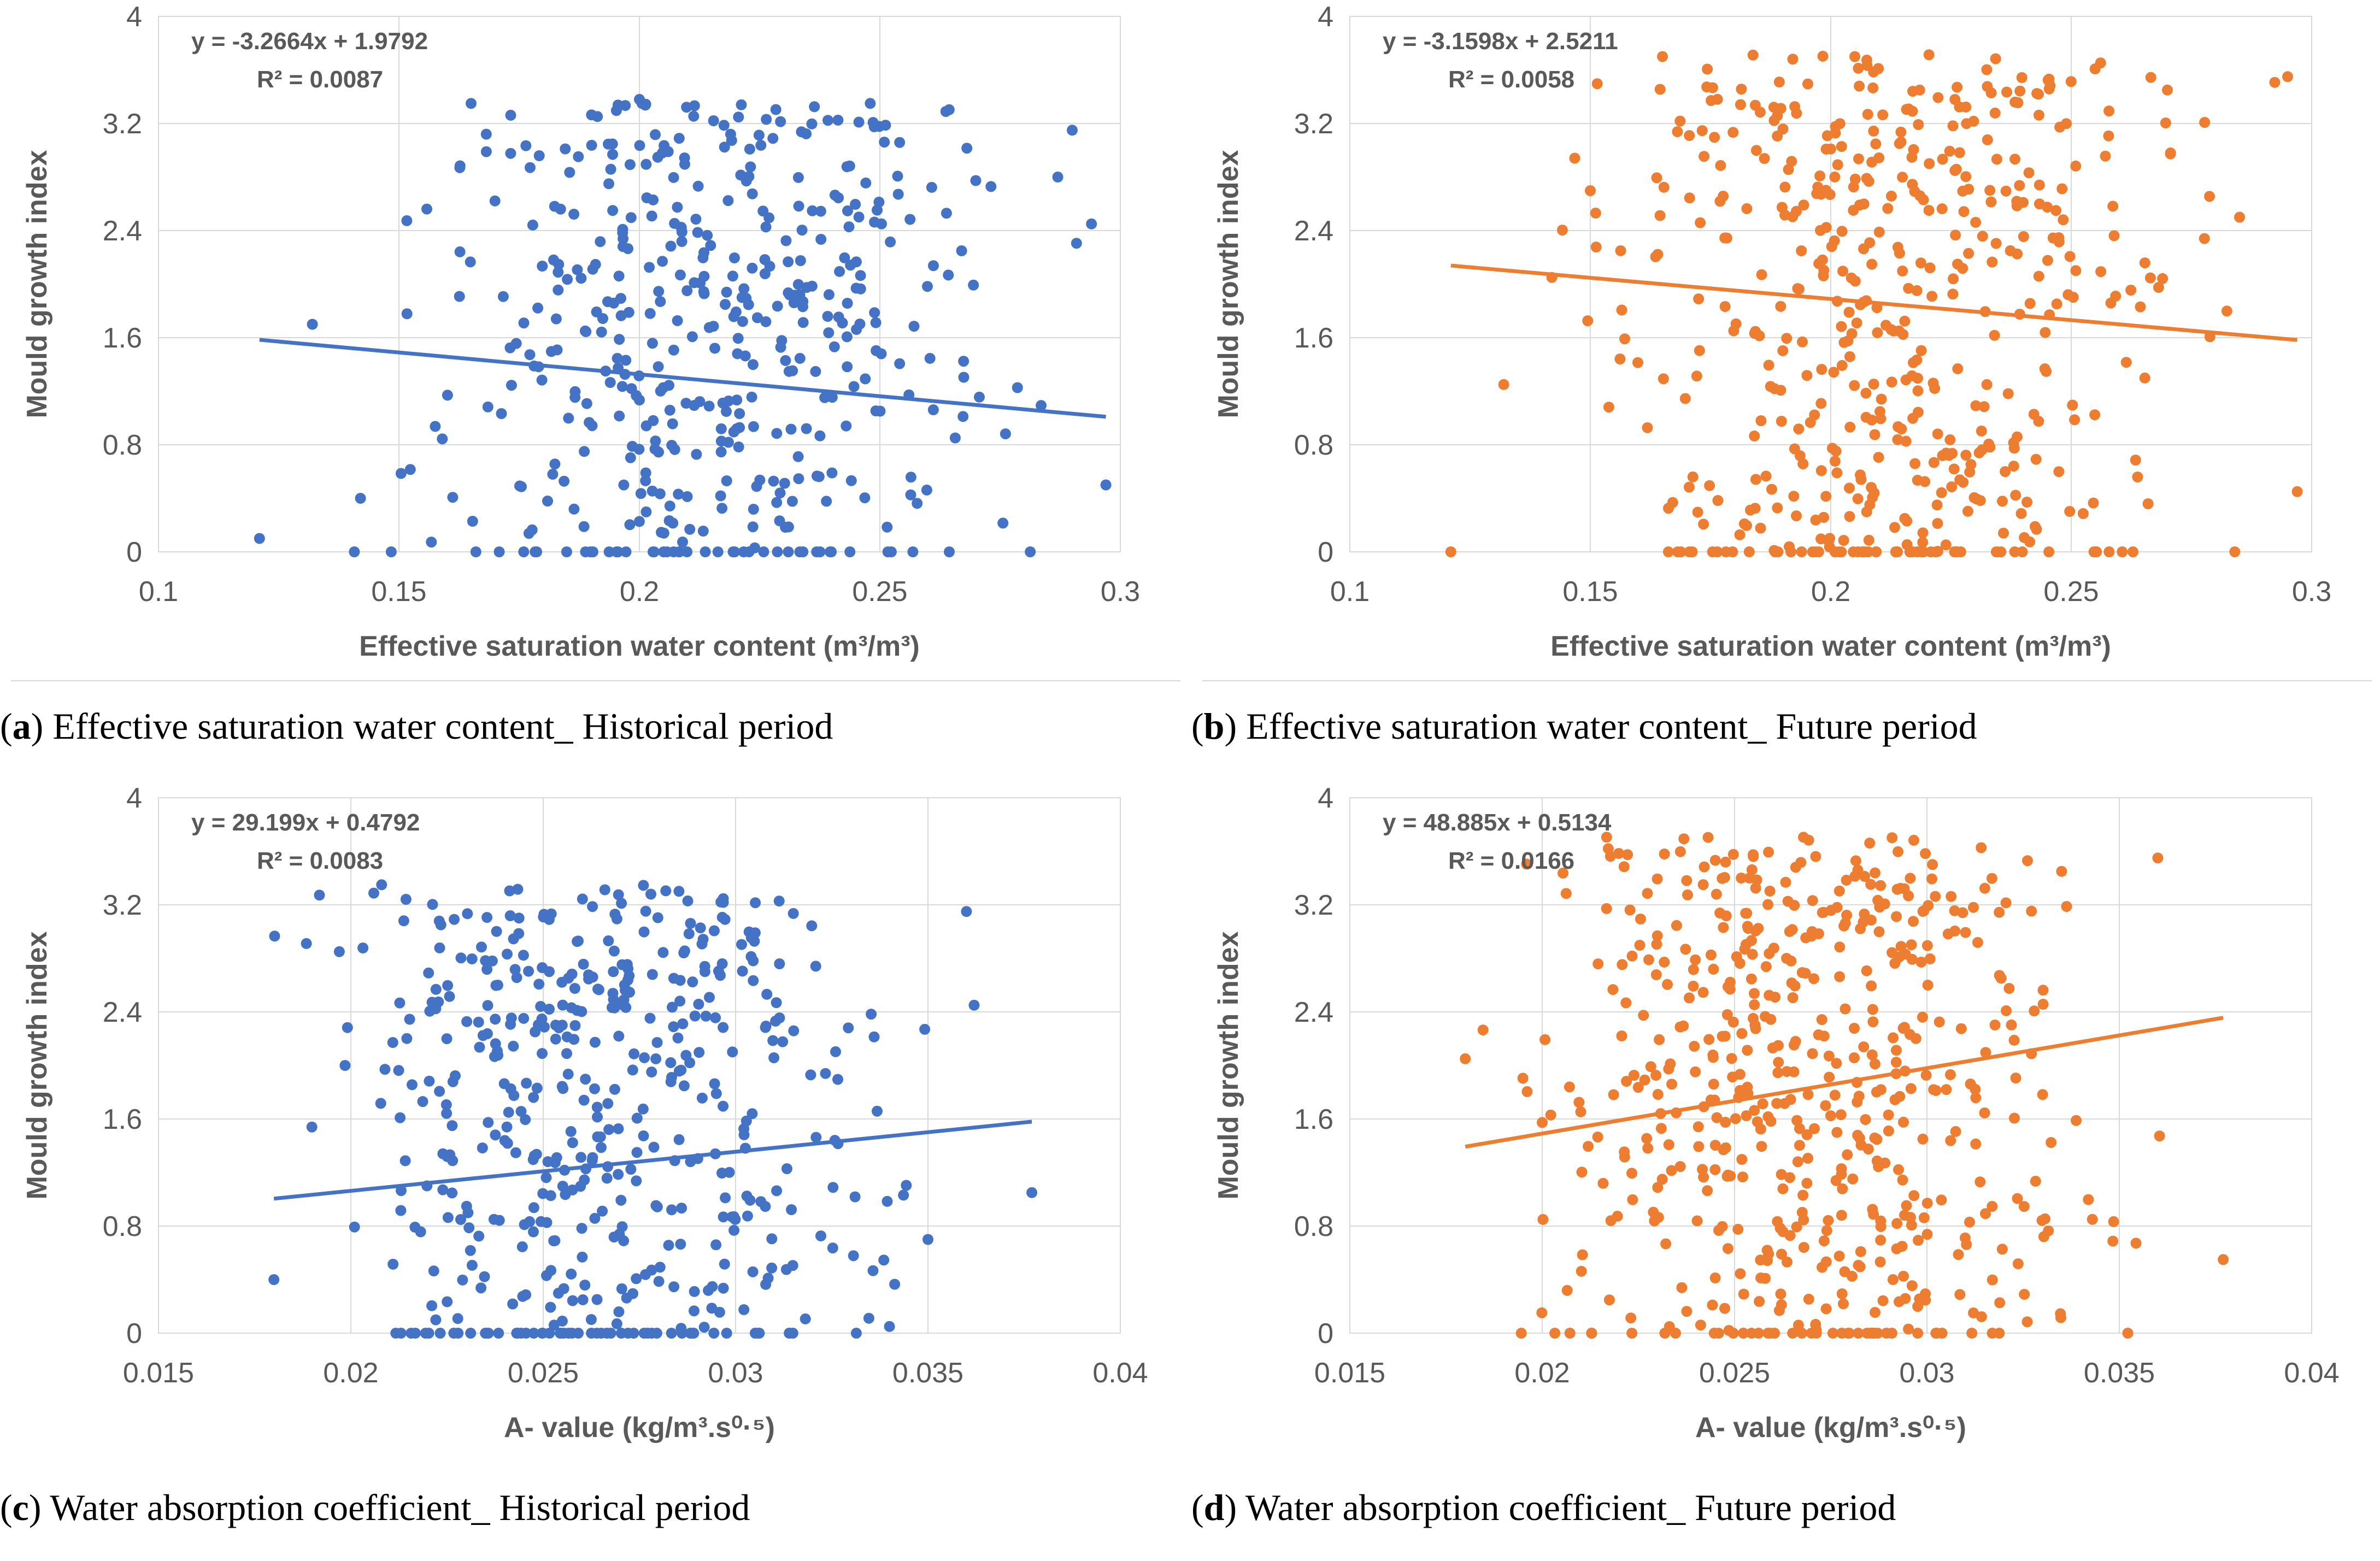 The height and width of the screenshot is (1561, 2380). I want to click on caption-letter: d, so click(1214, 1508).